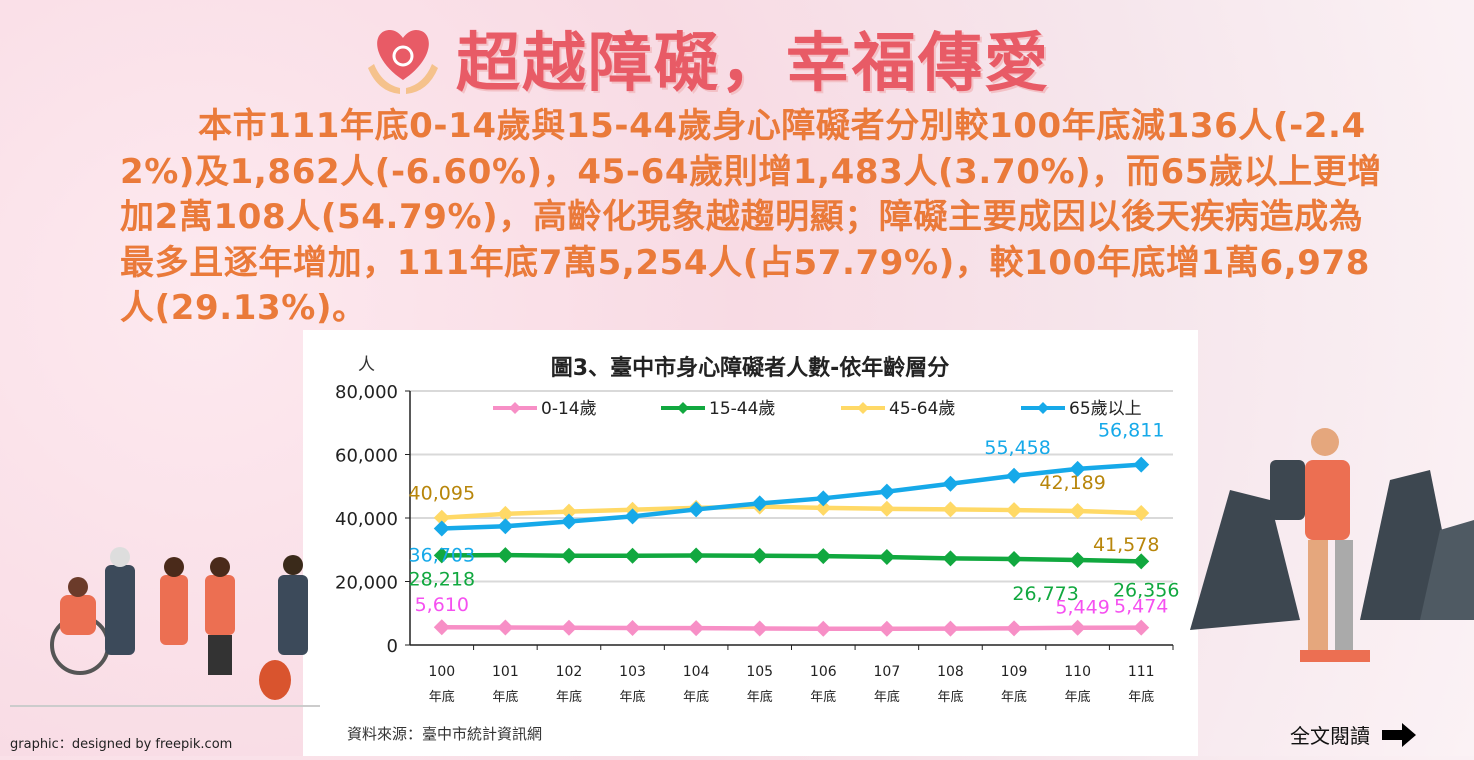 Image resolution: width=1474 pixels, height=760 pixels. What do you see at coordinates (445, 734) in the screenshot?
I see `data-source: 資料來源：臺中市統計資訊網` at bounding box center [445, 734].